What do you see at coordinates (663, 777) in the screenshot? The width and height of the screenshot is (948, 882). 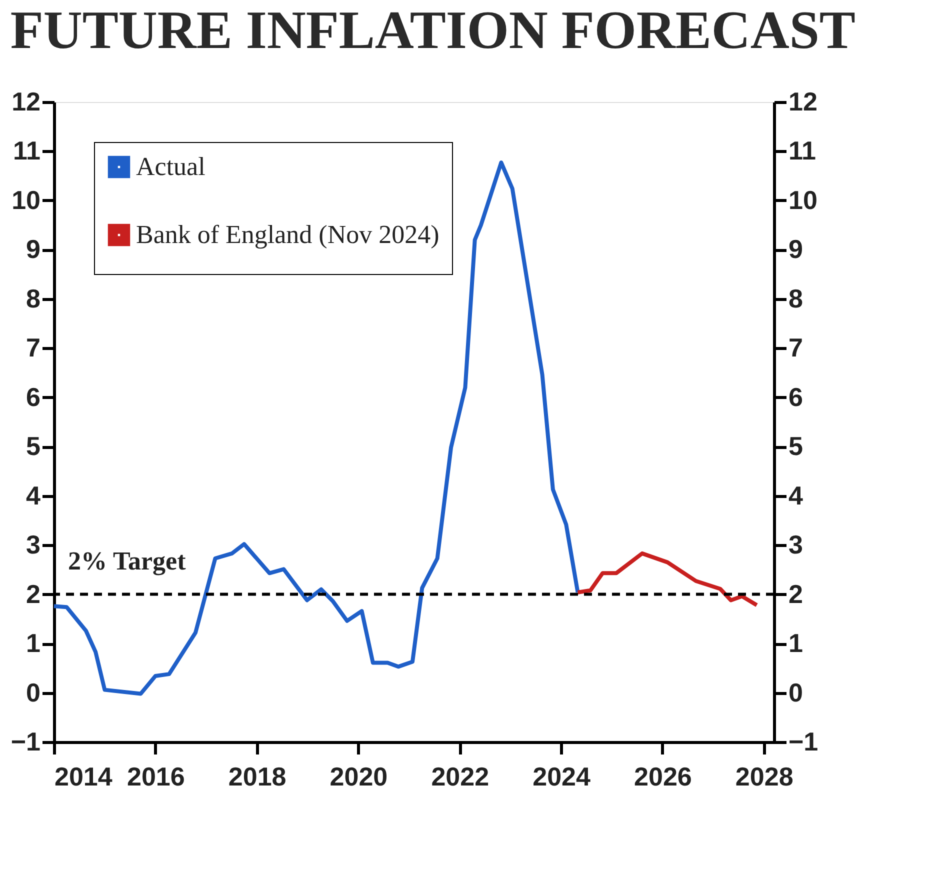 I see `x-tick-label: 2026` at bounding box center [663, 777].